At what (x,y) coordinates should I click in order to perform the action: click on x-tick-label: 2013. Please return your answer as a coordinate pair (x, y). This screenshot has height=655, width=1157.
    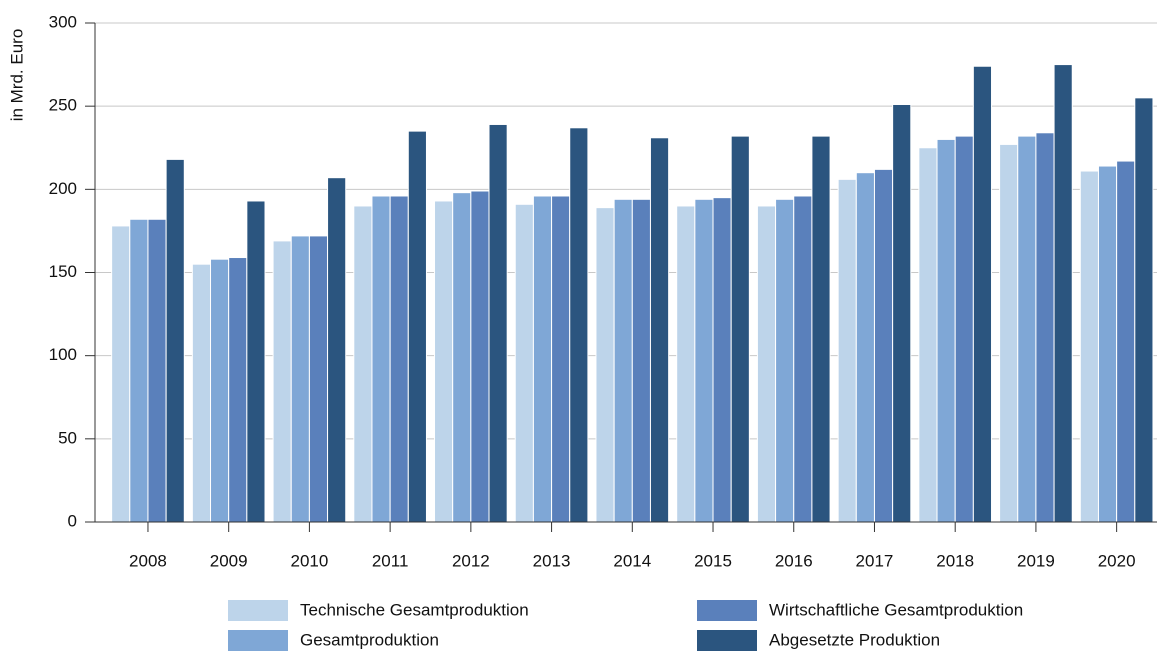
    Looking at the image, I should click on (552, 560).